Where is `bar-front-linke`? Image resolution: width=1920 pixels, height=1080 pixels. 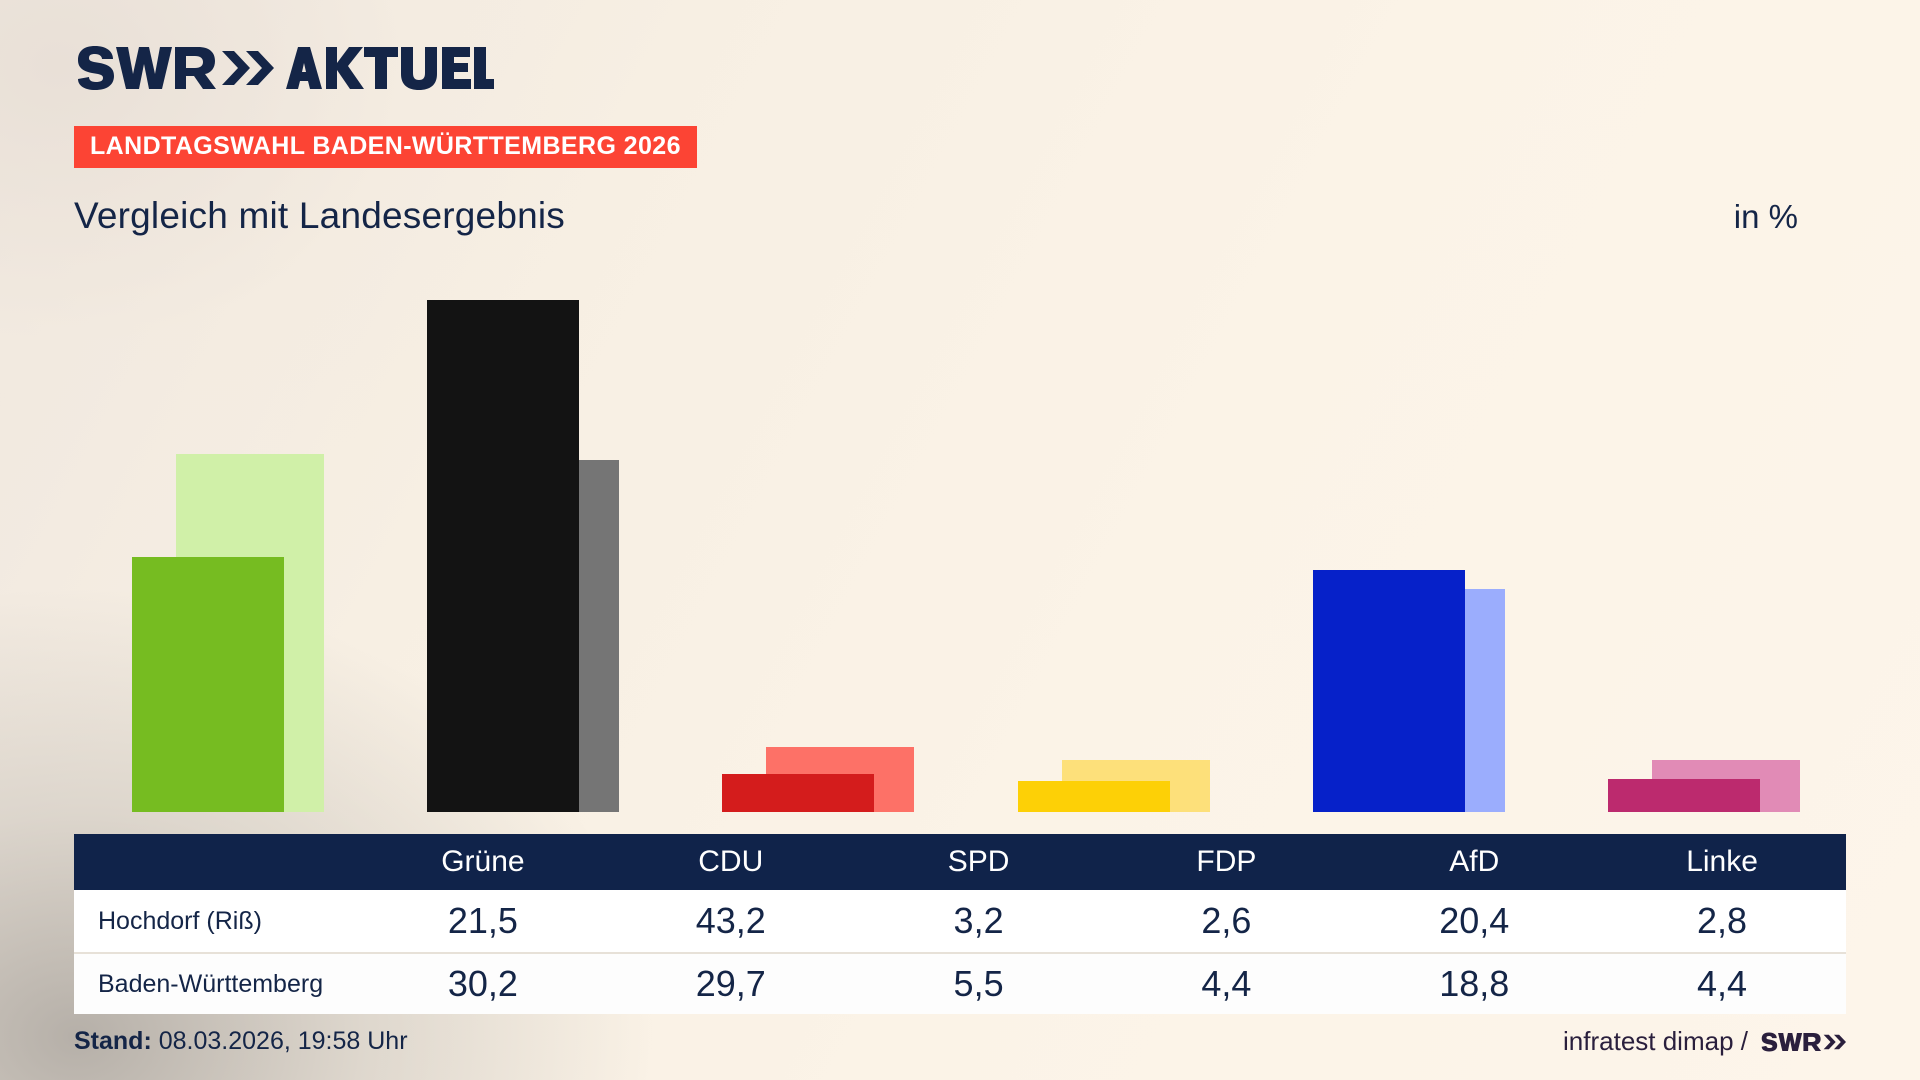 bar-front-linke is located at coordinates (1684, 795).